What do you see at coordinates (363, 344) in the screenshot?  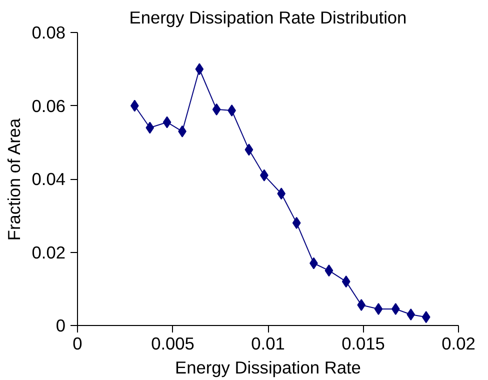 I see `x-tick-label: 0.015` at bounding box center [363, 344].